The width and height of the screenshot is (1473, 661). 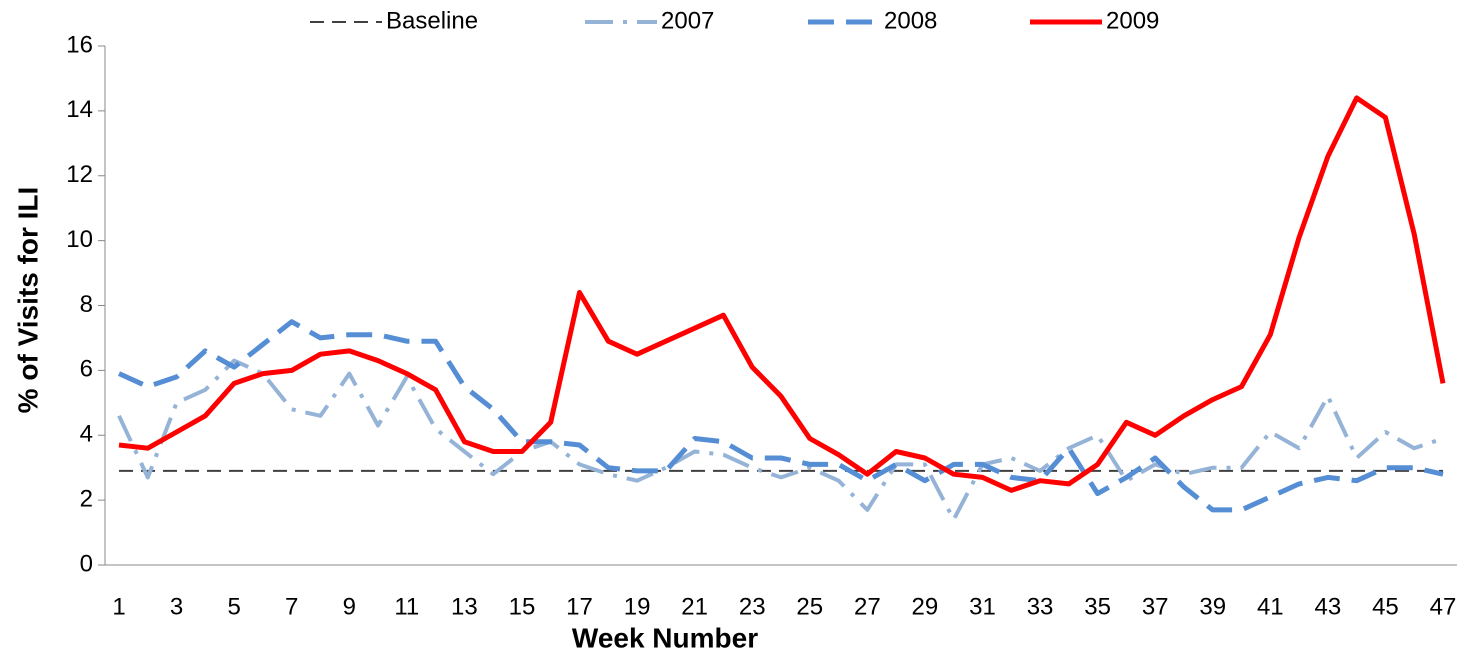 I want to click on x-axis-title: Week Number, so click(x=665, y=637).